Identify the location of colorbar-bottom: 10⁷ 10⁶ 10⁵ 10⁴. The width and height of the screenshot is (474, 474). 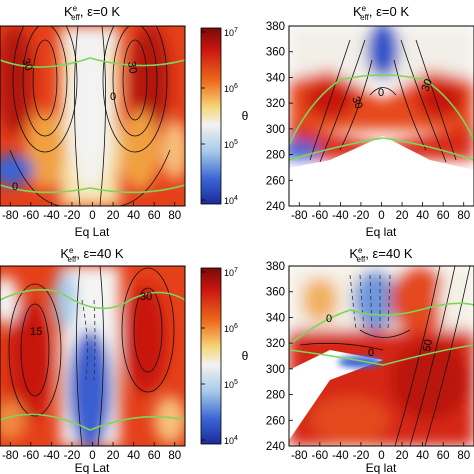
(219, 356).